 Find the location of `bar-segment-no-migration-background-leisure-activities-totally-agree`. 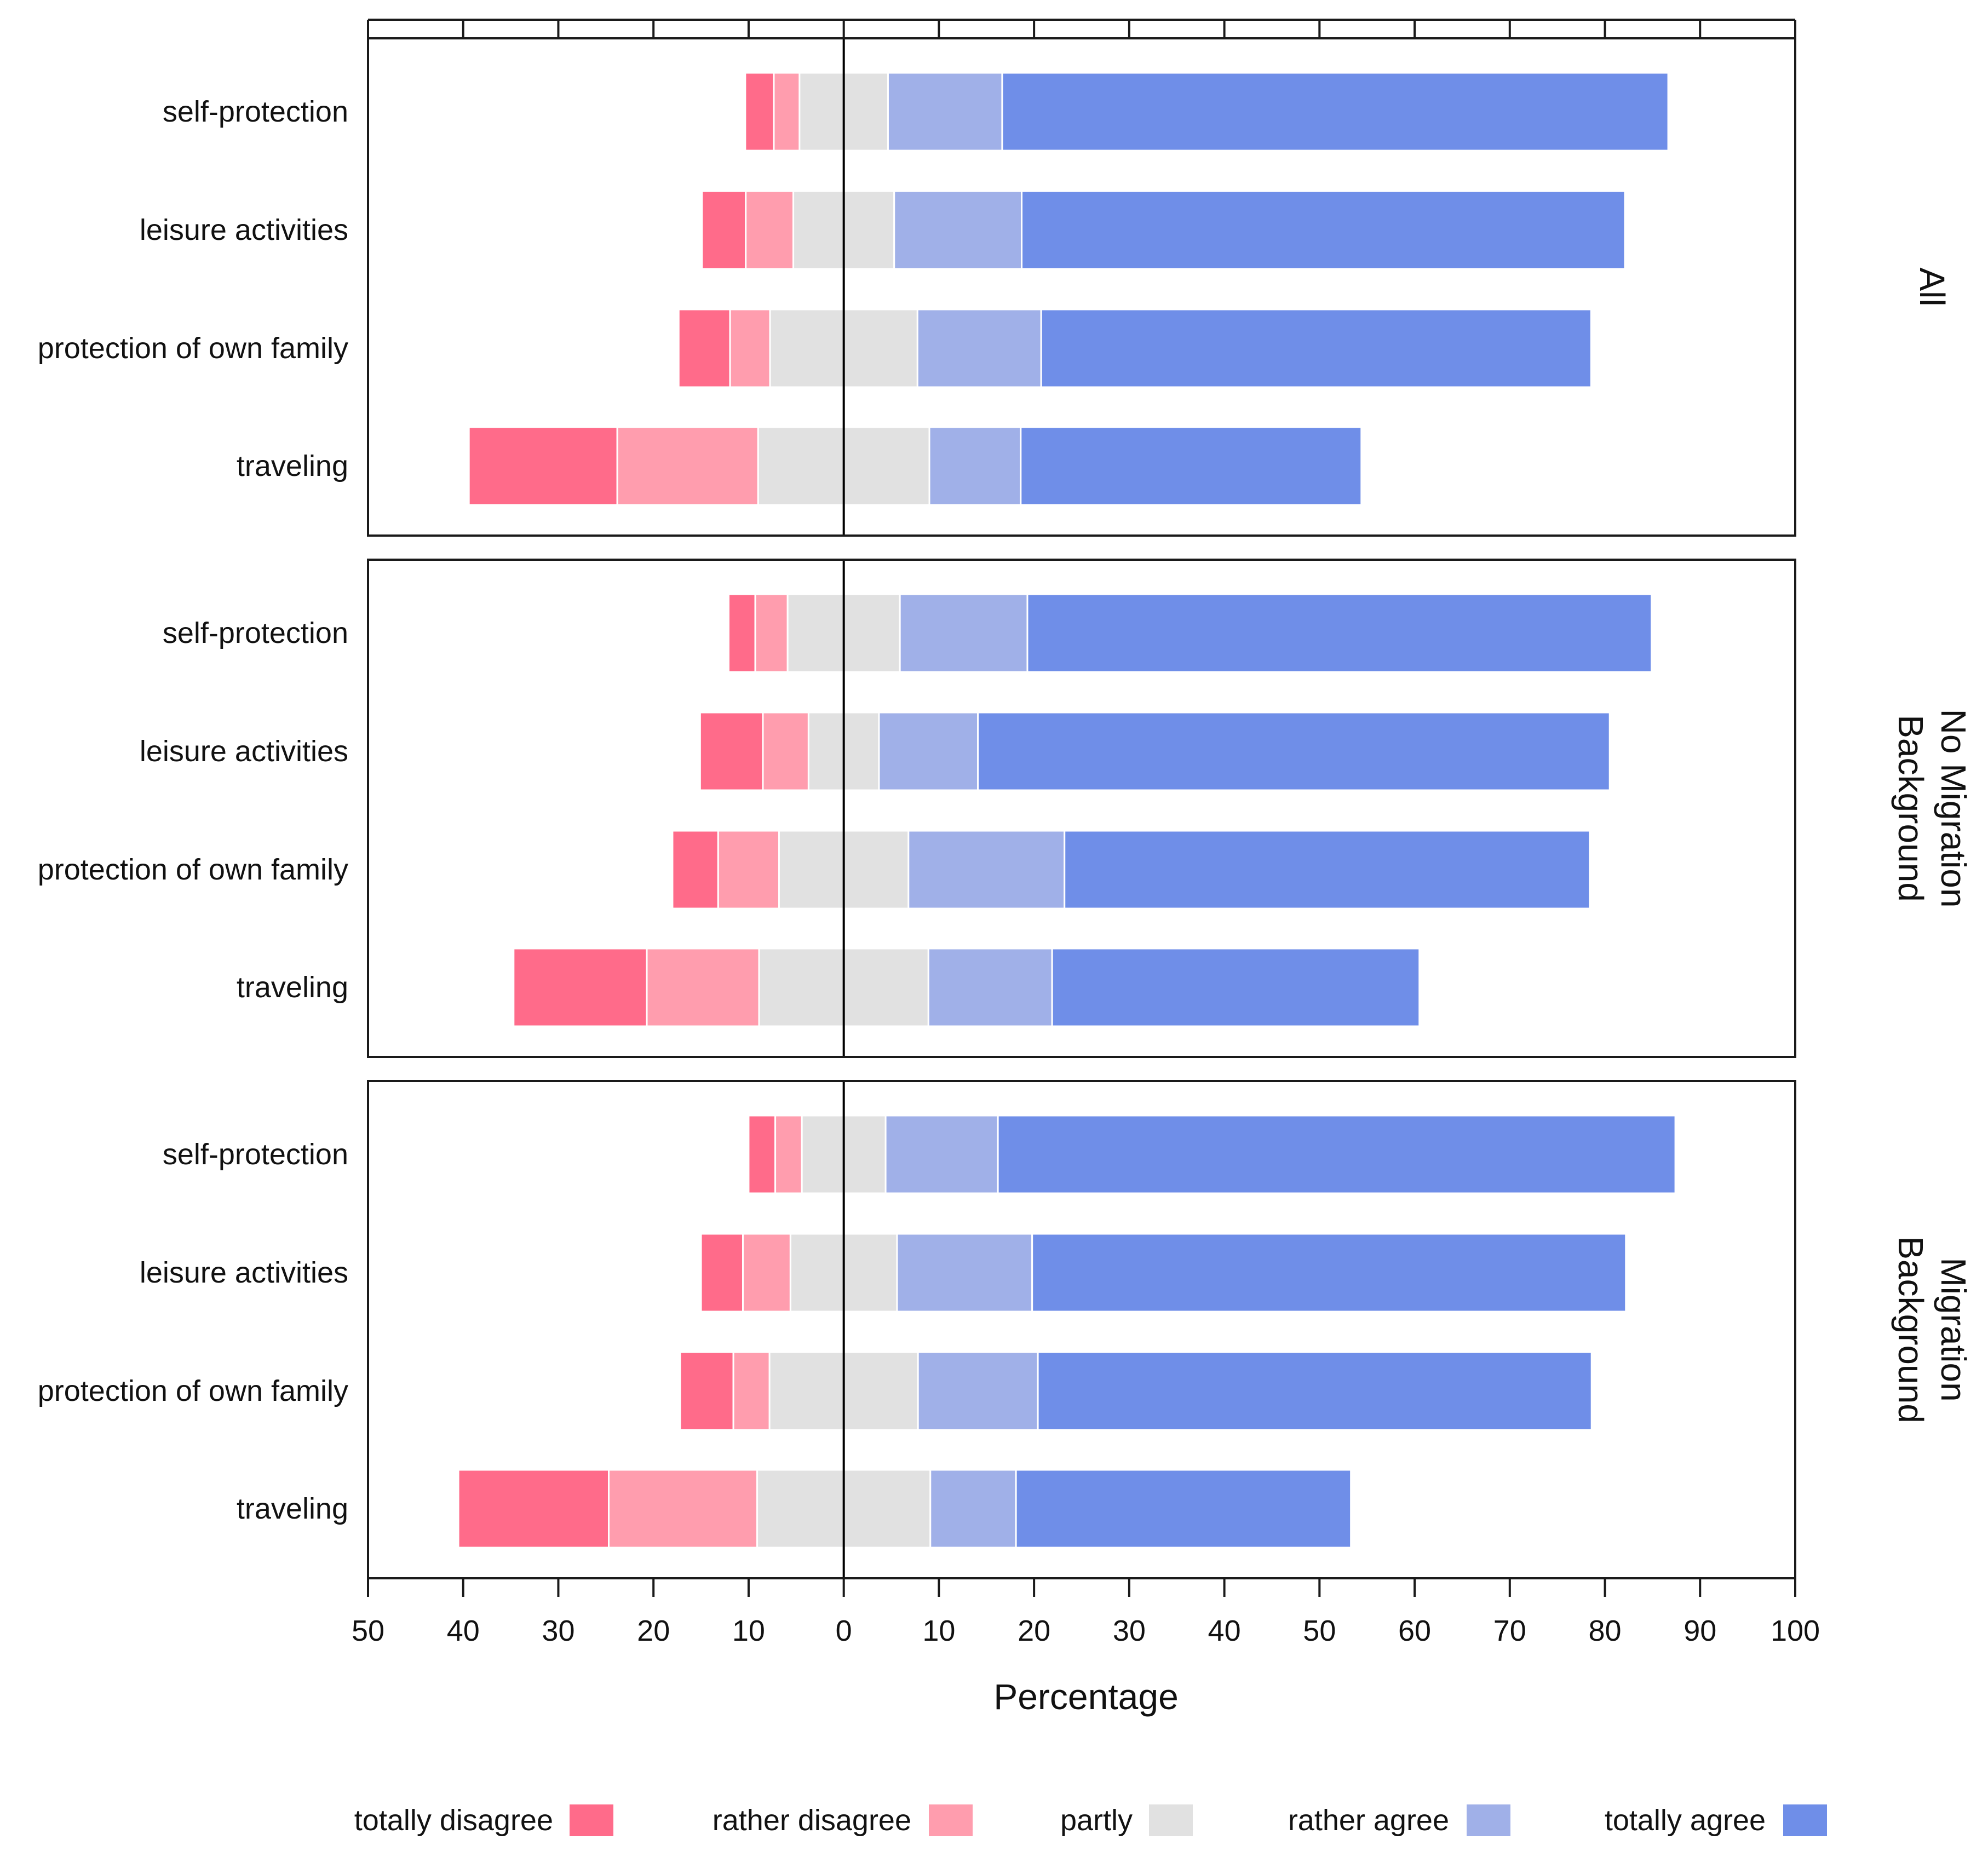

bar-segment-no-migration-background-leisure-activities-totally-agree is located at coordinates (1294, 751).